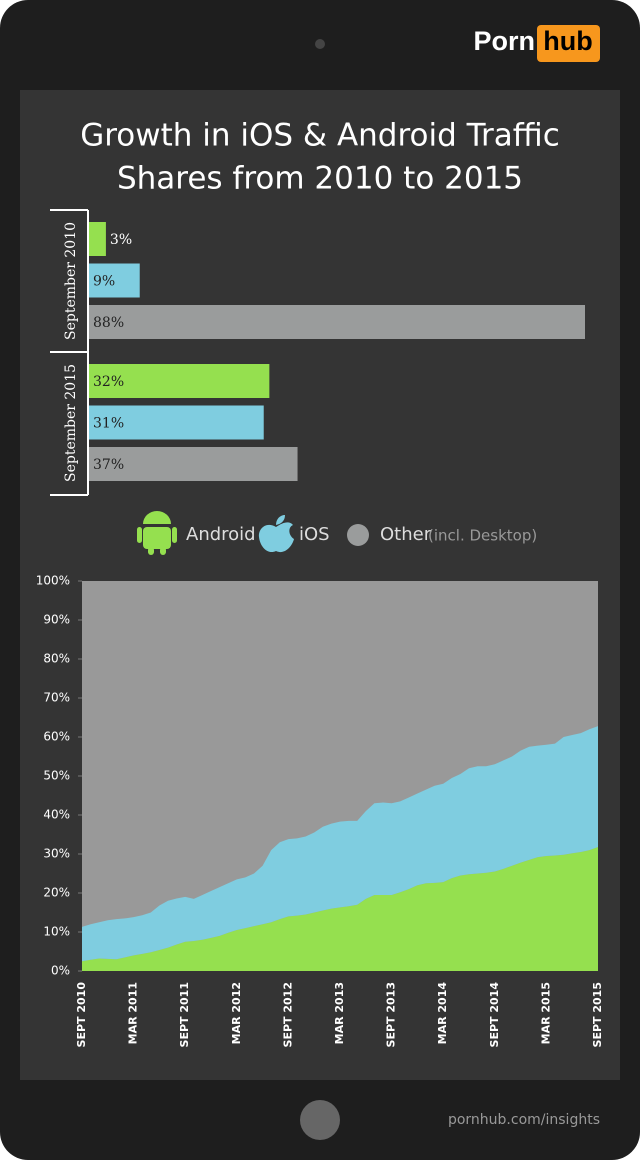 The image size is (640, 1160). Describe the element at coordinates (320, 44) in the screenshot. I see `camera` at that location.